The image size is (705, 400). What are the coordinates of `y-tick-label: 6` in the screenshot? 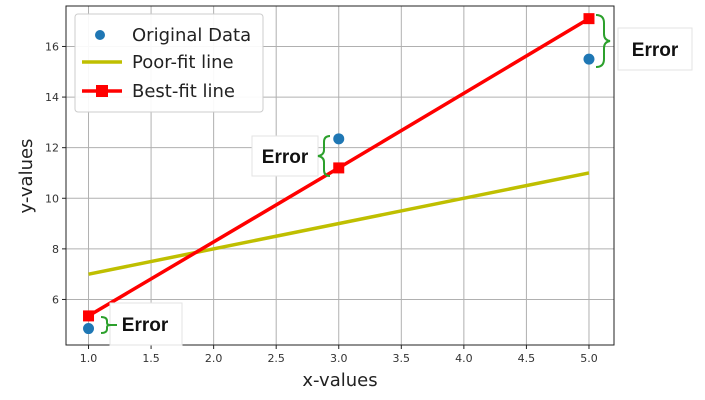 It's located at (55, 299).